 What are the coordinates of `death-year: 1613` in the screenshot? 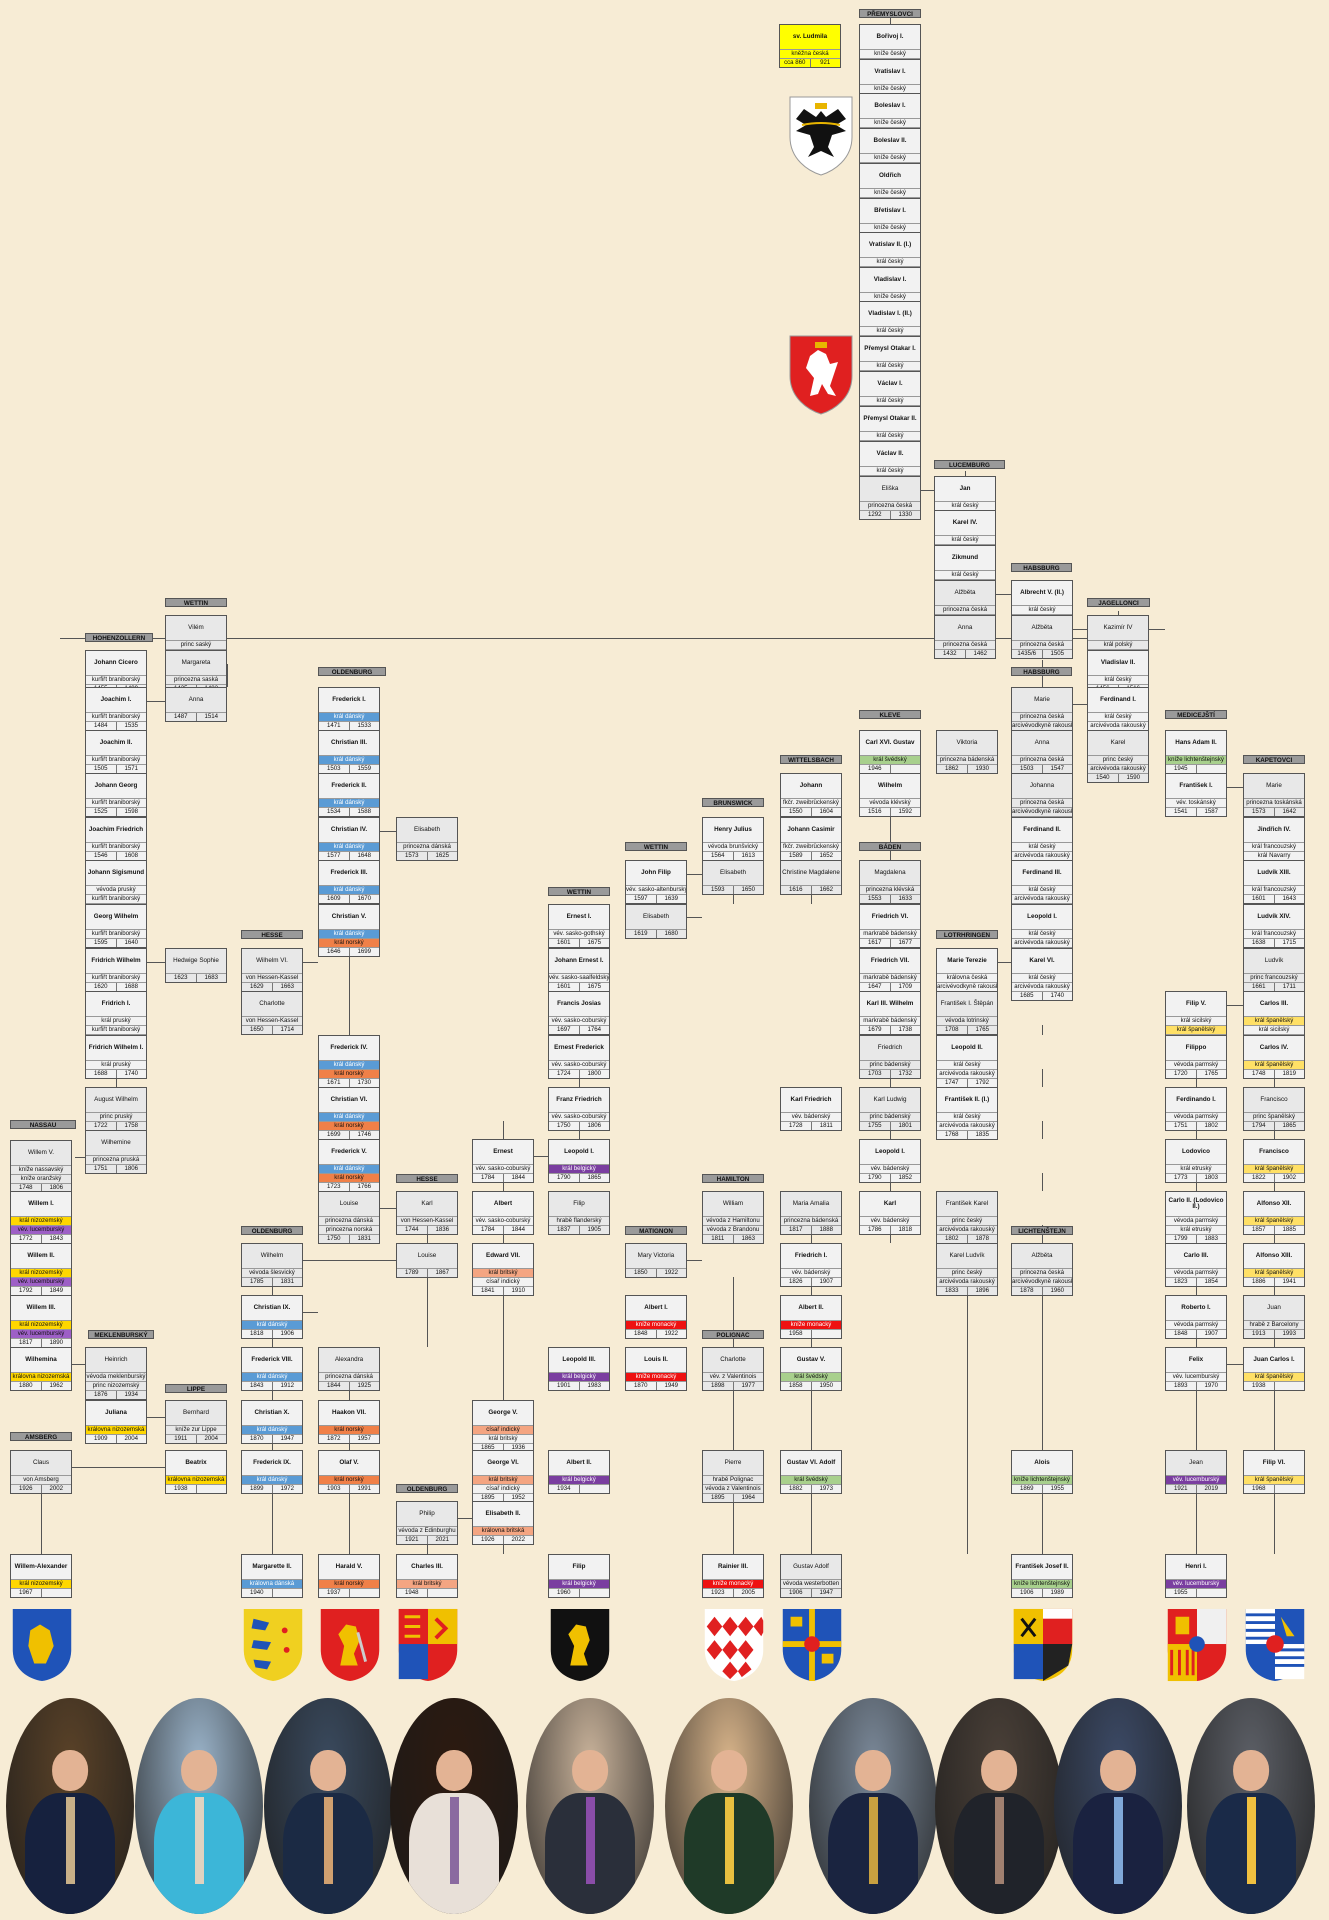 It's located at (748, 856).